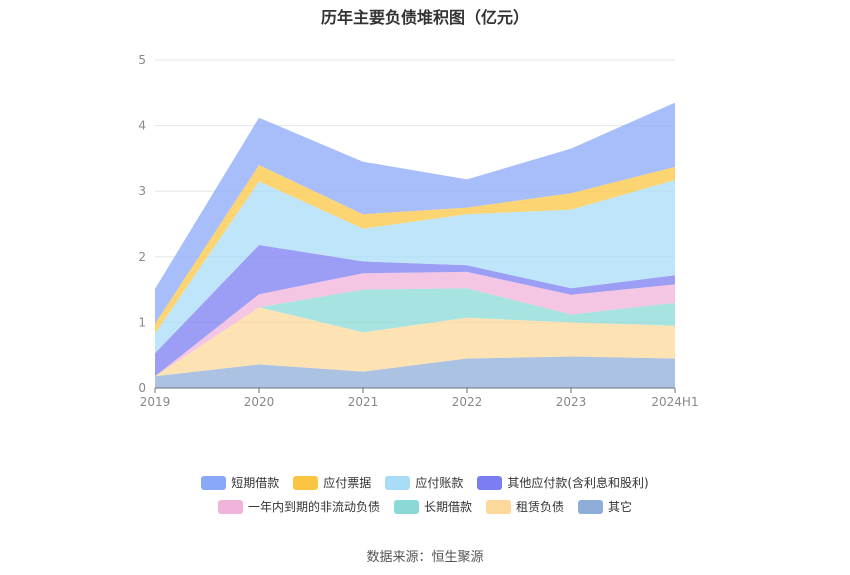  Describe the element at coordinates (255, 483) in the screenshot. I see `legend-label: 短期借款` at that location.